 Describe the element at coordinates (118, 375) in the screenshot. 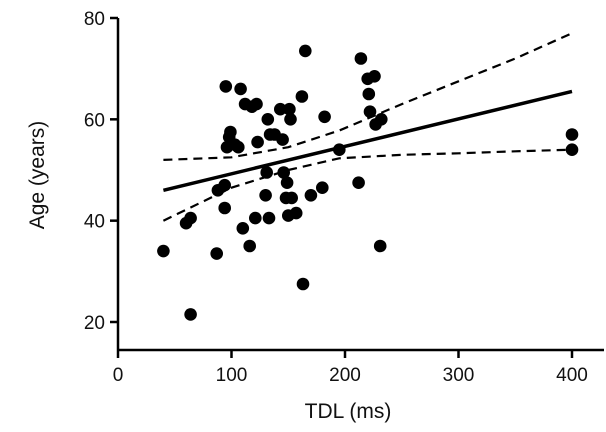

I see `x-tick-label: 0` at that location.